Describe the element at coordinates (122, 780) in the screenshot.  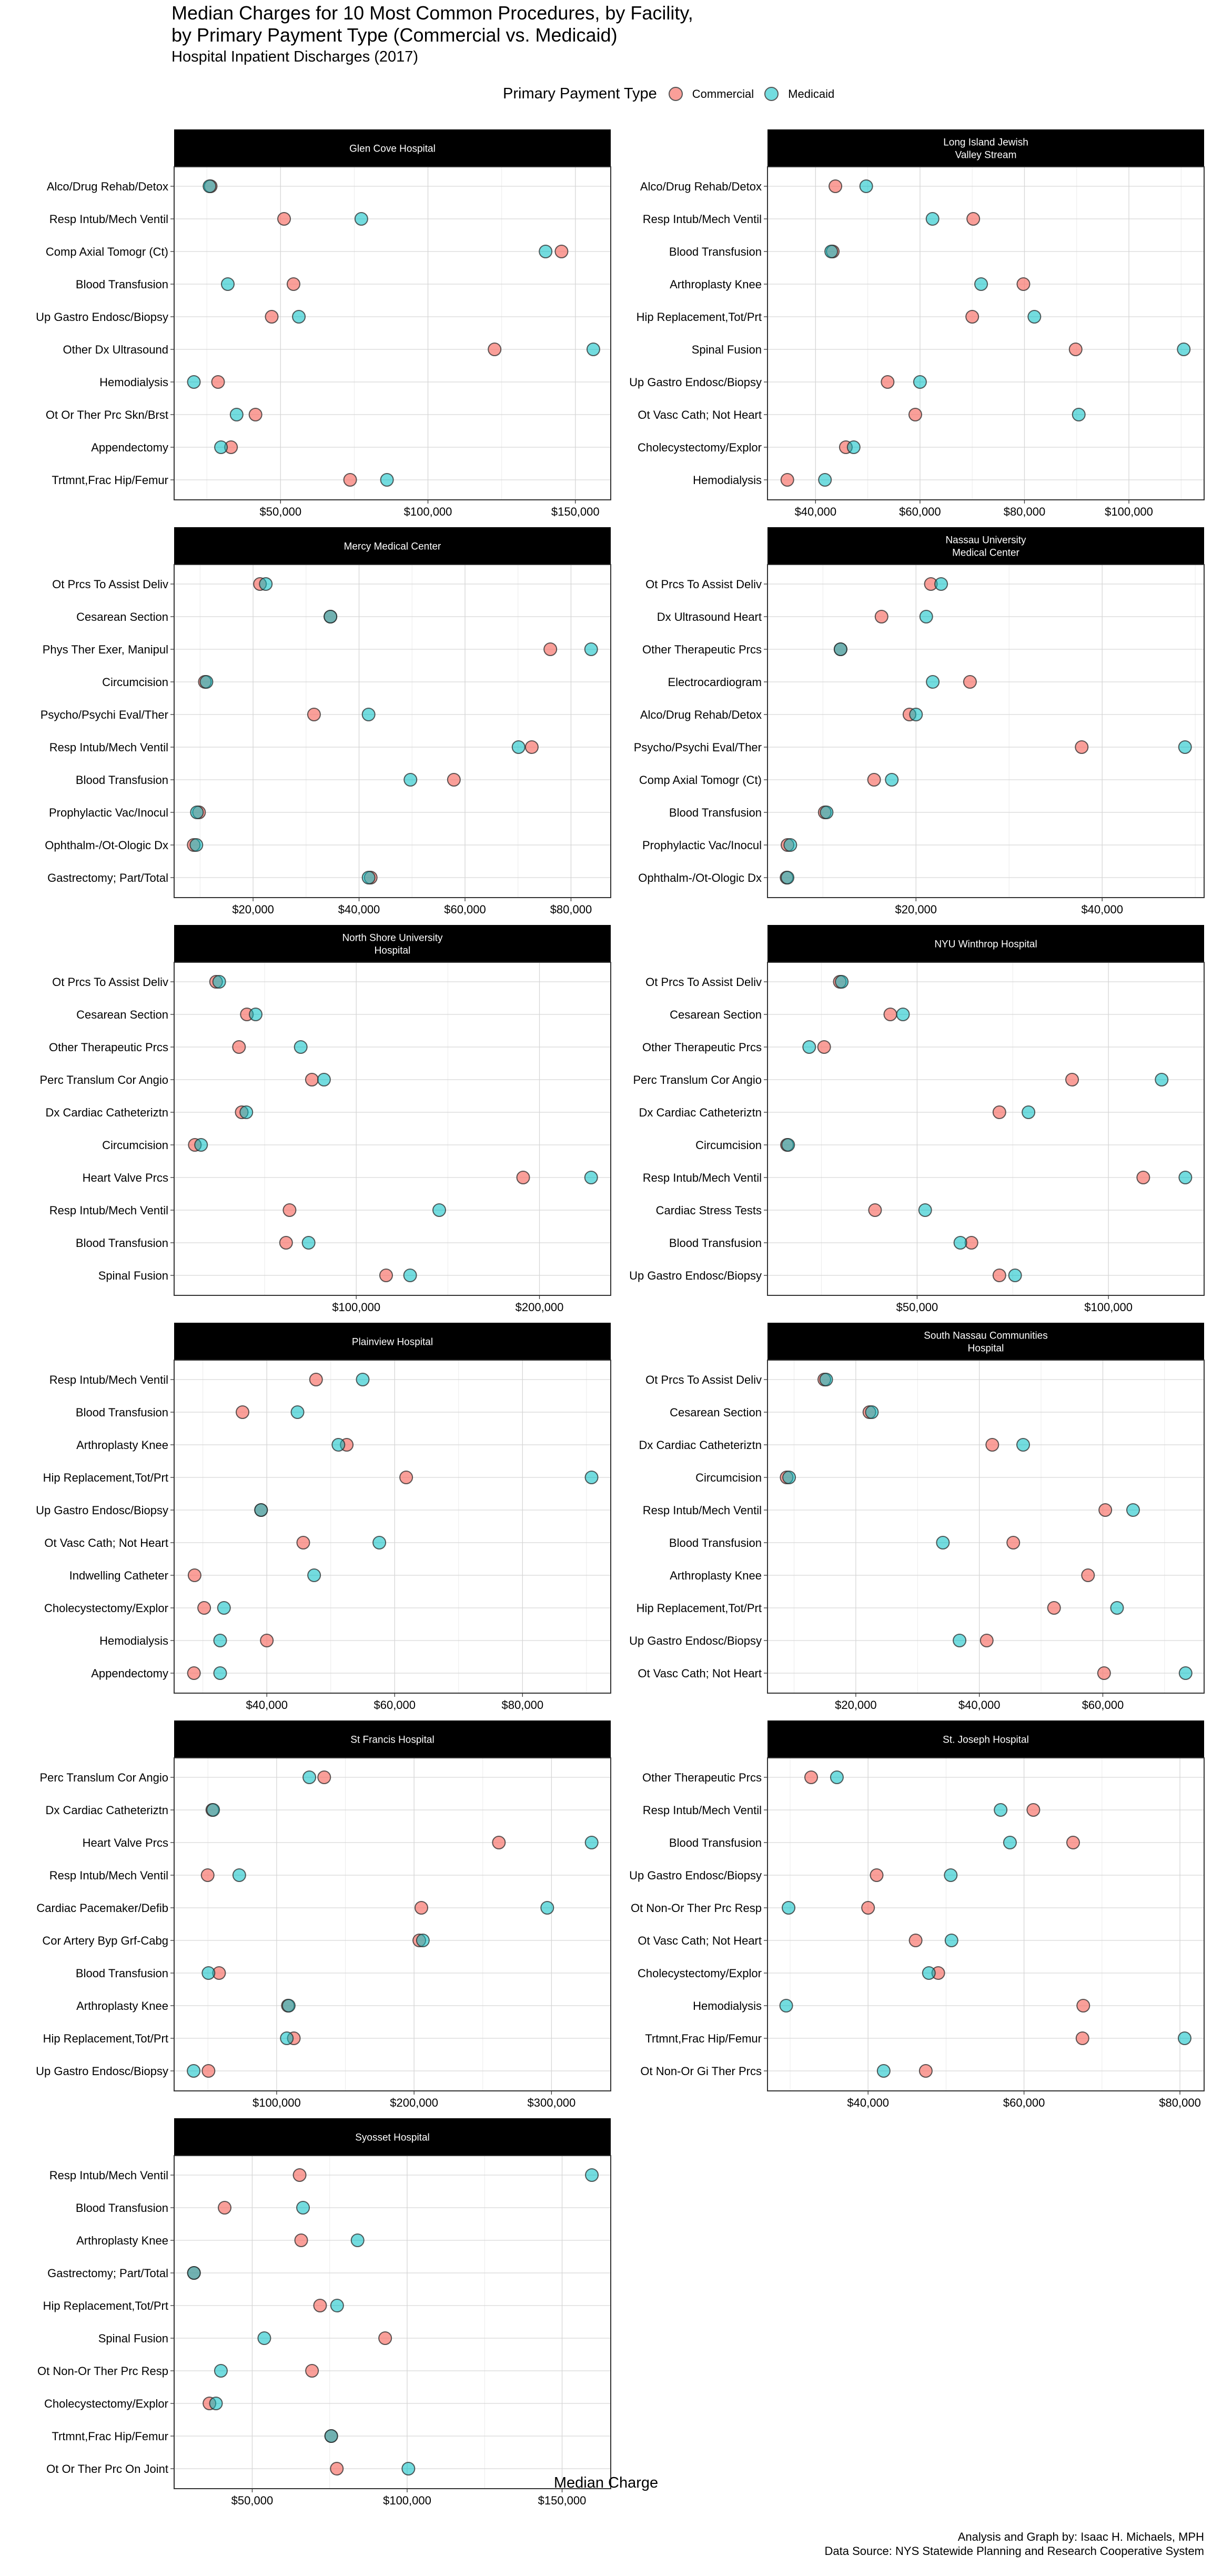
I see `y-tick-label: Blood Transfusion` at that location.